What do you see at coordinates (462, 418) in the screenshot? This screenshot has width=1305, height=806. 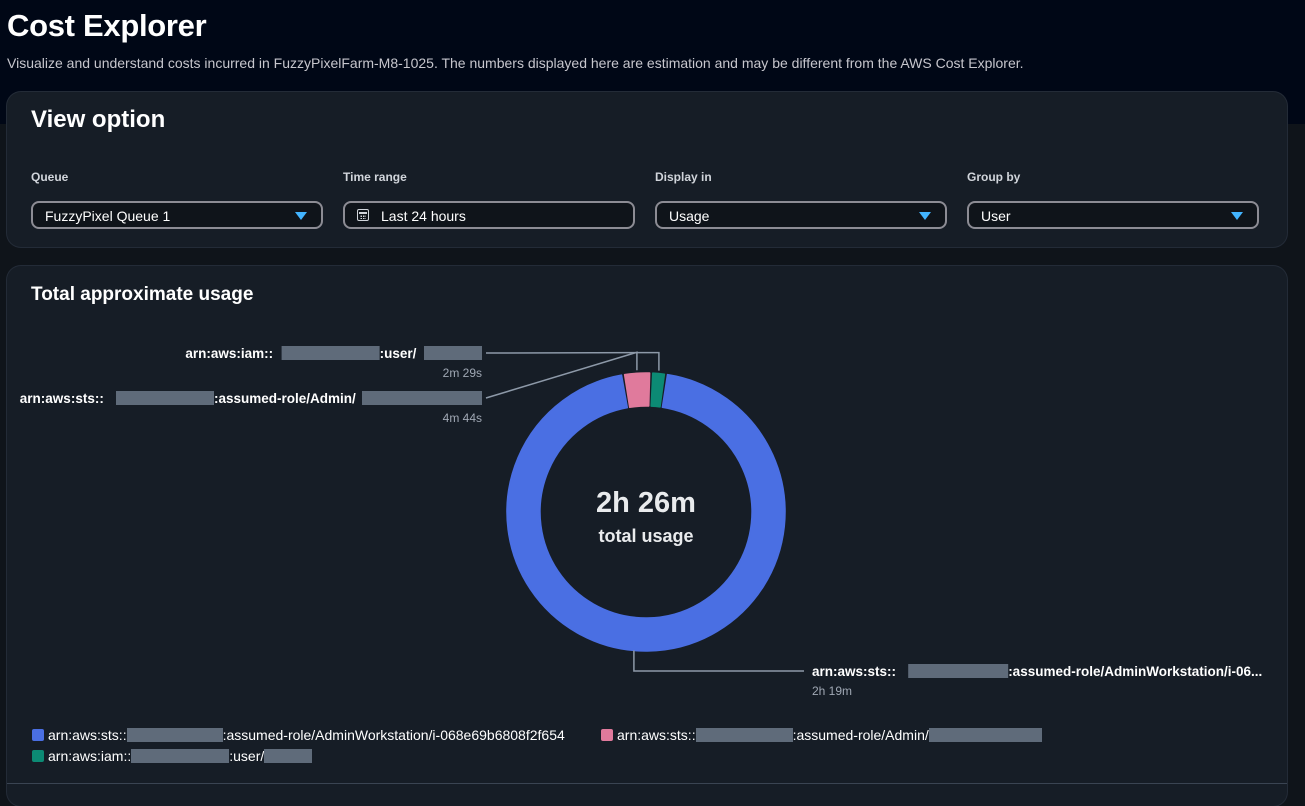 I see `slice-value-label: 4m 44s` at bounding box center [462, 418].